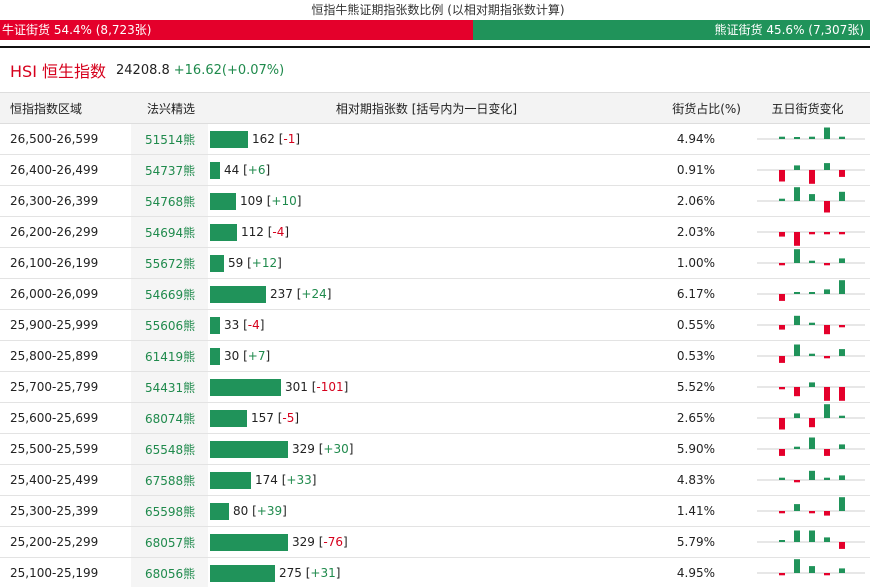  Describe the element at coordinates (169, 511) in the screenshot. I see `warrant-code-link: 65598熊` at that location.